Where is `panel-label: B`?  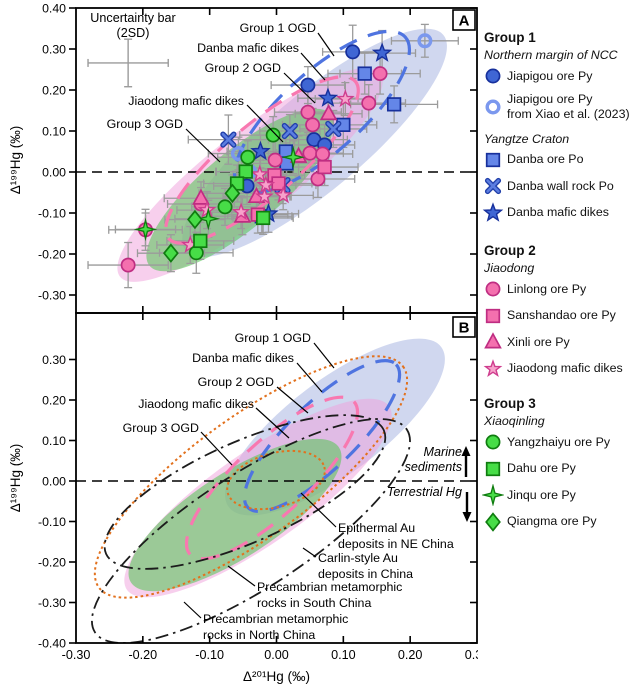
panel-label: B is located at coordinates (464, 328).